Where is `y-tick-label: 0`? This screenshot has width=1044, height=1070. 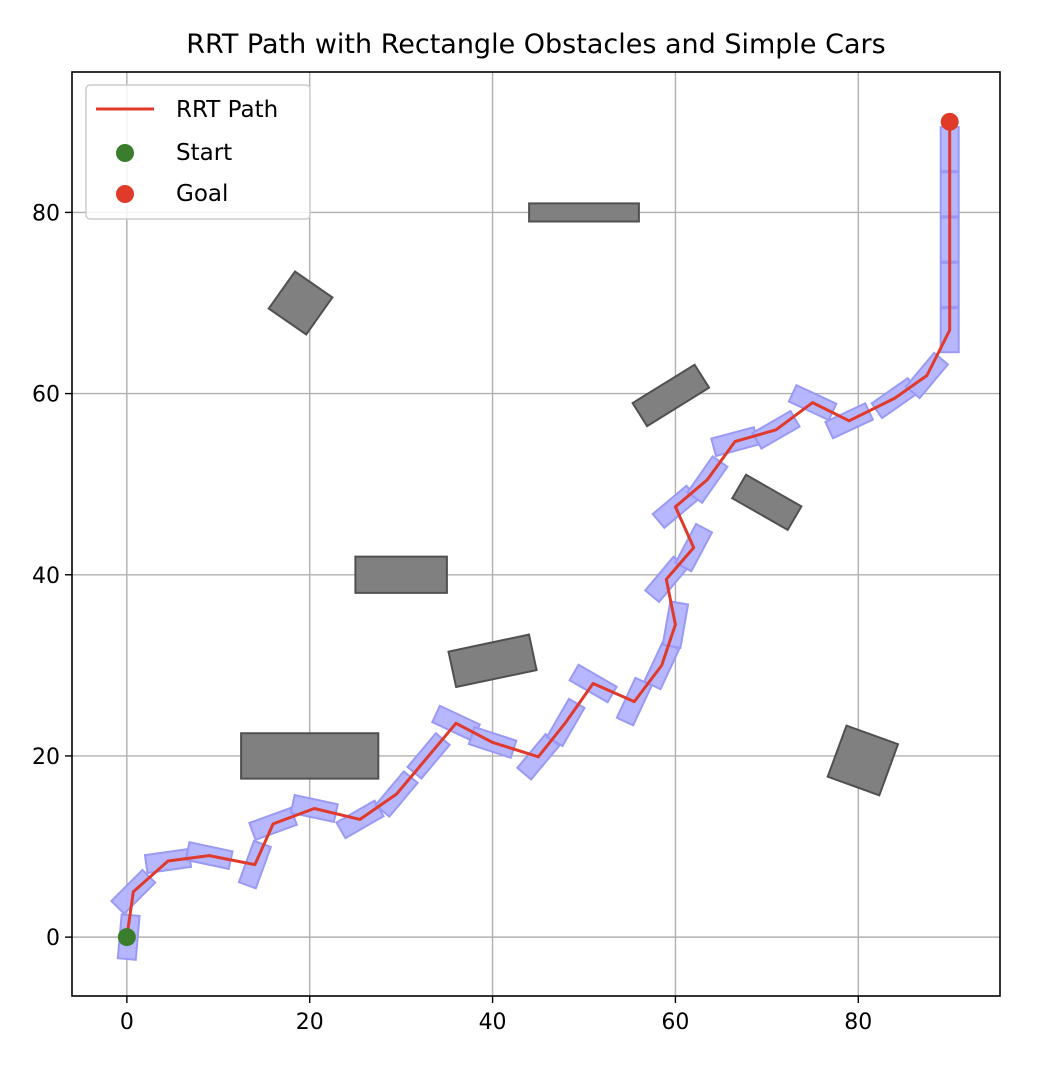 y-tick-label: 0 is located at coordinates (53, 938).